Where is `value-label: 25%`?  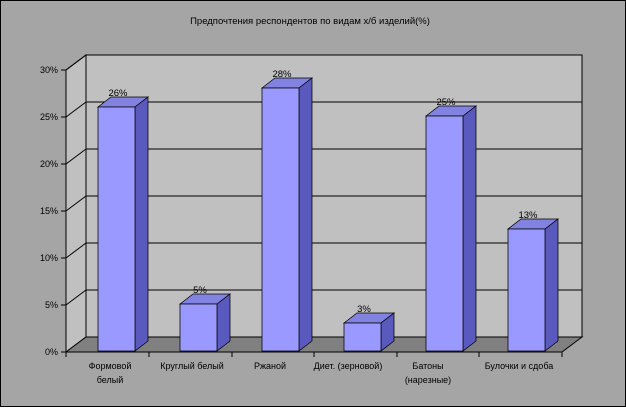
value-label: 25% is located at coordinates (446, 102).